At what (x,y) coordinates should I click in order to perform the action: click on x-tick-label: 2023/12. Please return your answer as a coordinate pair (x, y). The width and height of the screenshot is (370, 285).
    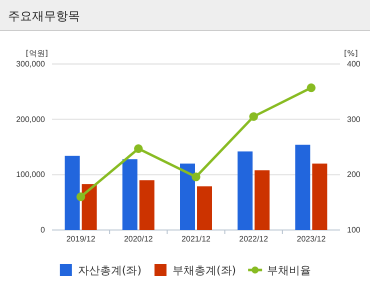
    Looking at the image, I should click on (311, 239).